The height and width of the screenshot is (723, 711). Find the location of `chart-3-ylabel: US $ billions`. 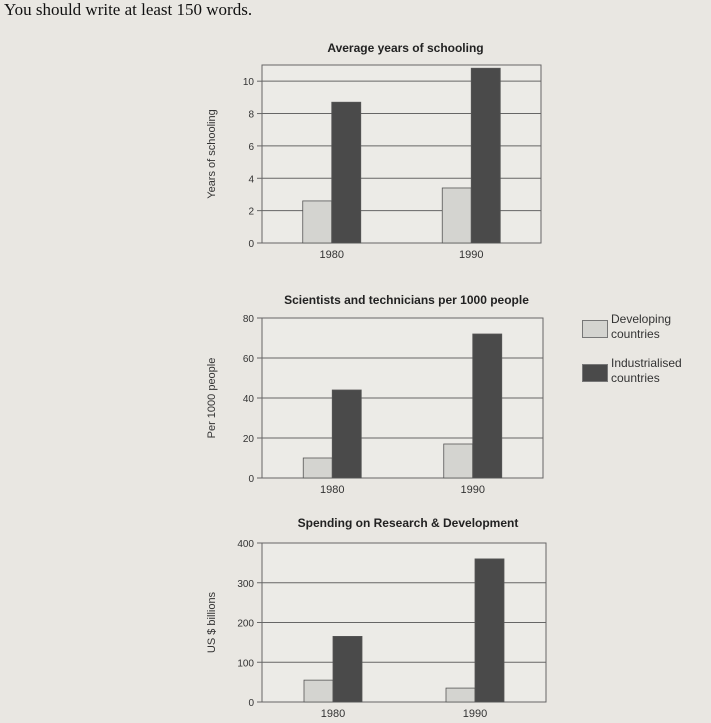

chart-3-ylabel: US $ billions is located at coordinates (212, 622).